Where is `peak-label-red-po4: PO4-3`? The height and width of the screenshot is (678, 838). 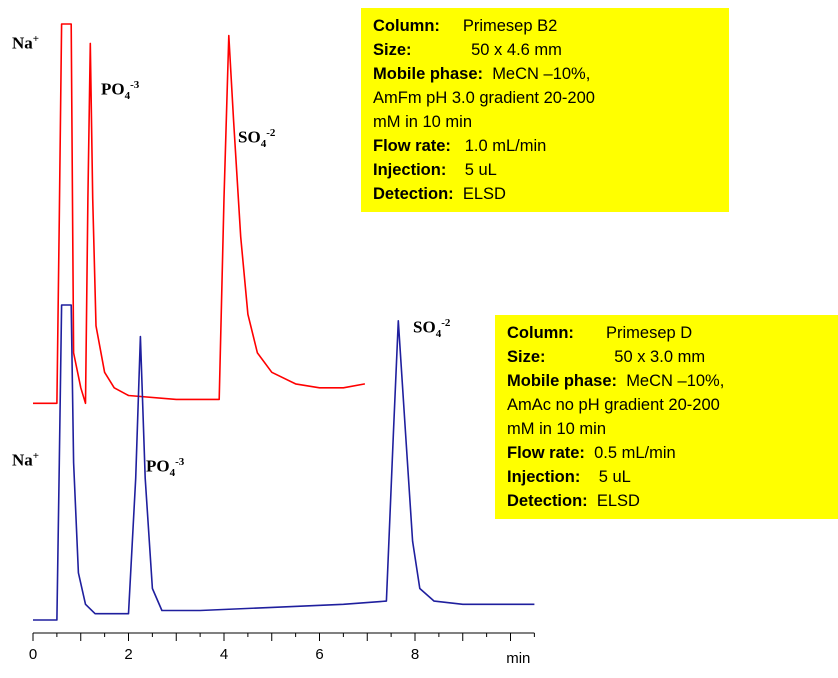 peak-label-red-po4: PO4-3 is located at coordinates (120, 91).